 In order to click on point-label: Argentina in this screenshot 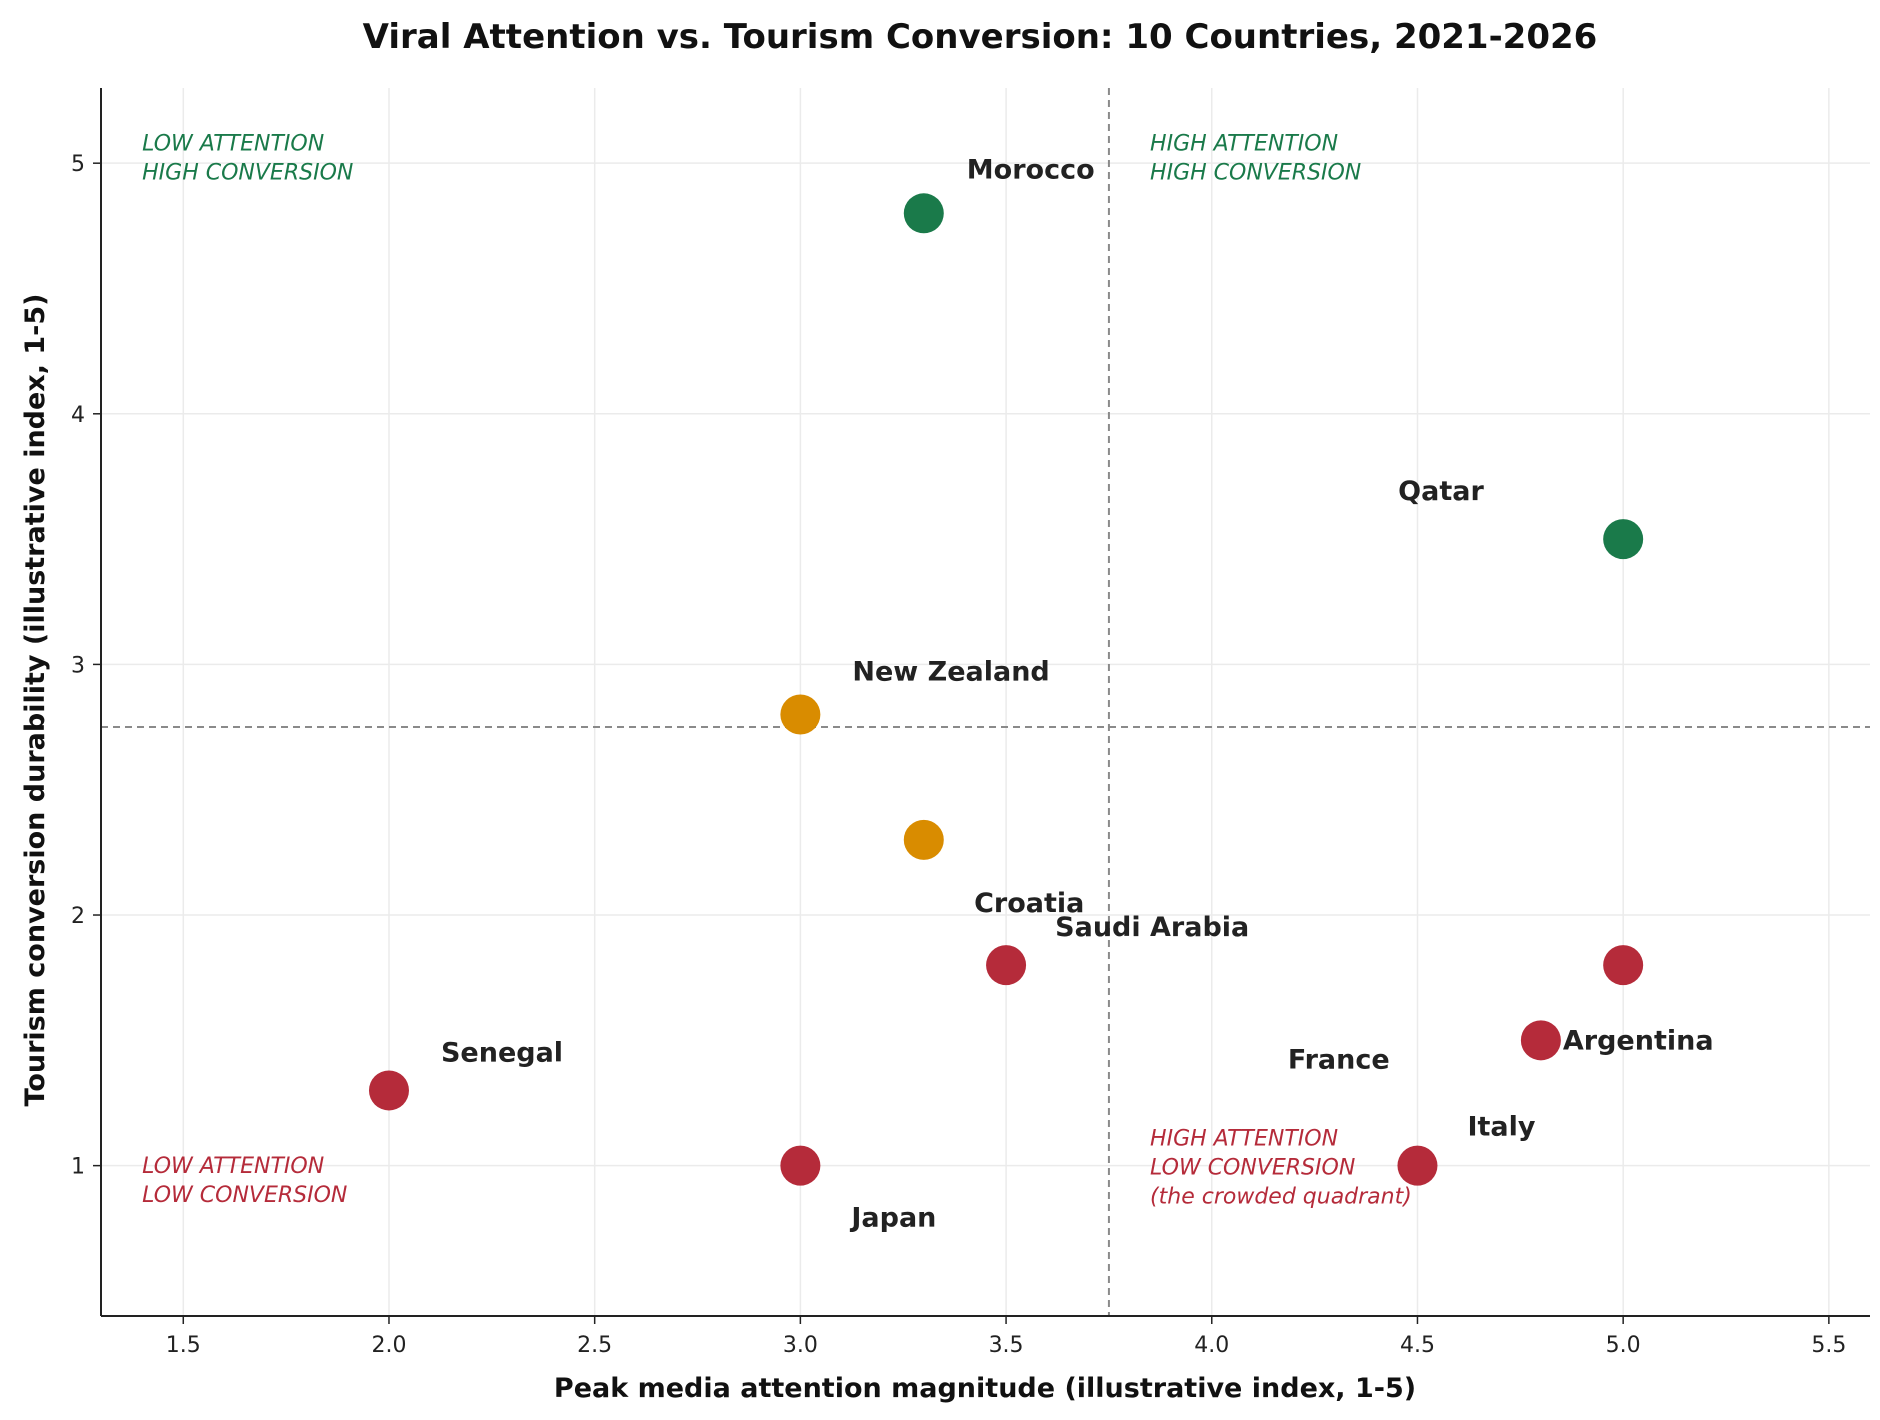, I will do `click(1638, 1040)`.